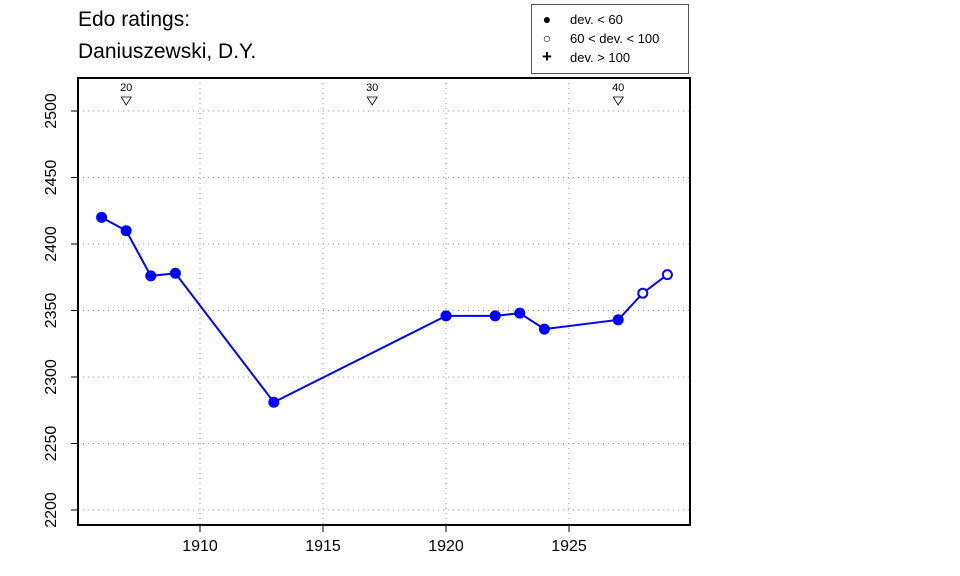 This screenshot has height=576, width=960. Describe the element at coordinates (372, 88) in the screenshot. I see `game-count-label: 30` at that location.